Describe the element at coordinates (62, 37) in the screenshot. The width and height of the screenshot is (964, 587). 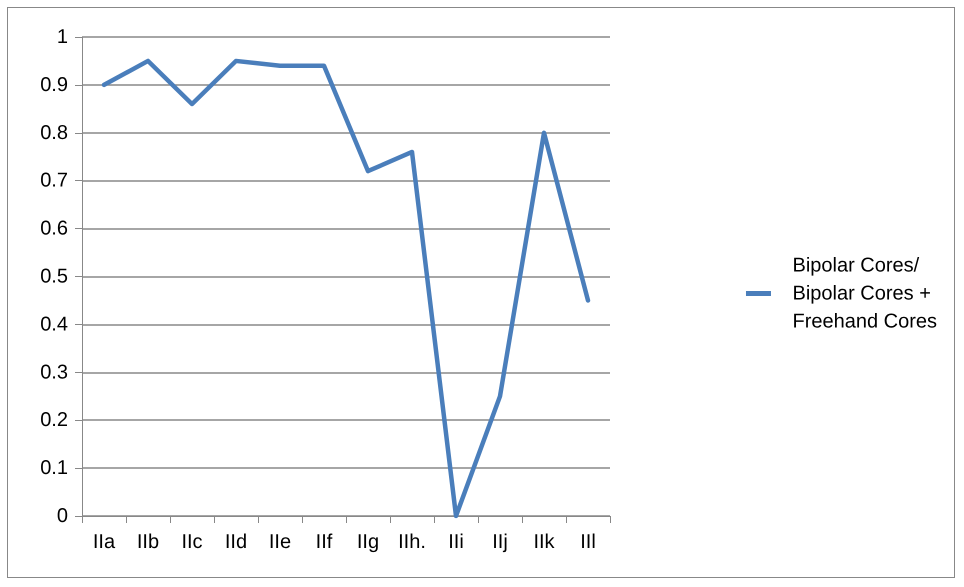
I see `y-tick-label: 1` at that location.